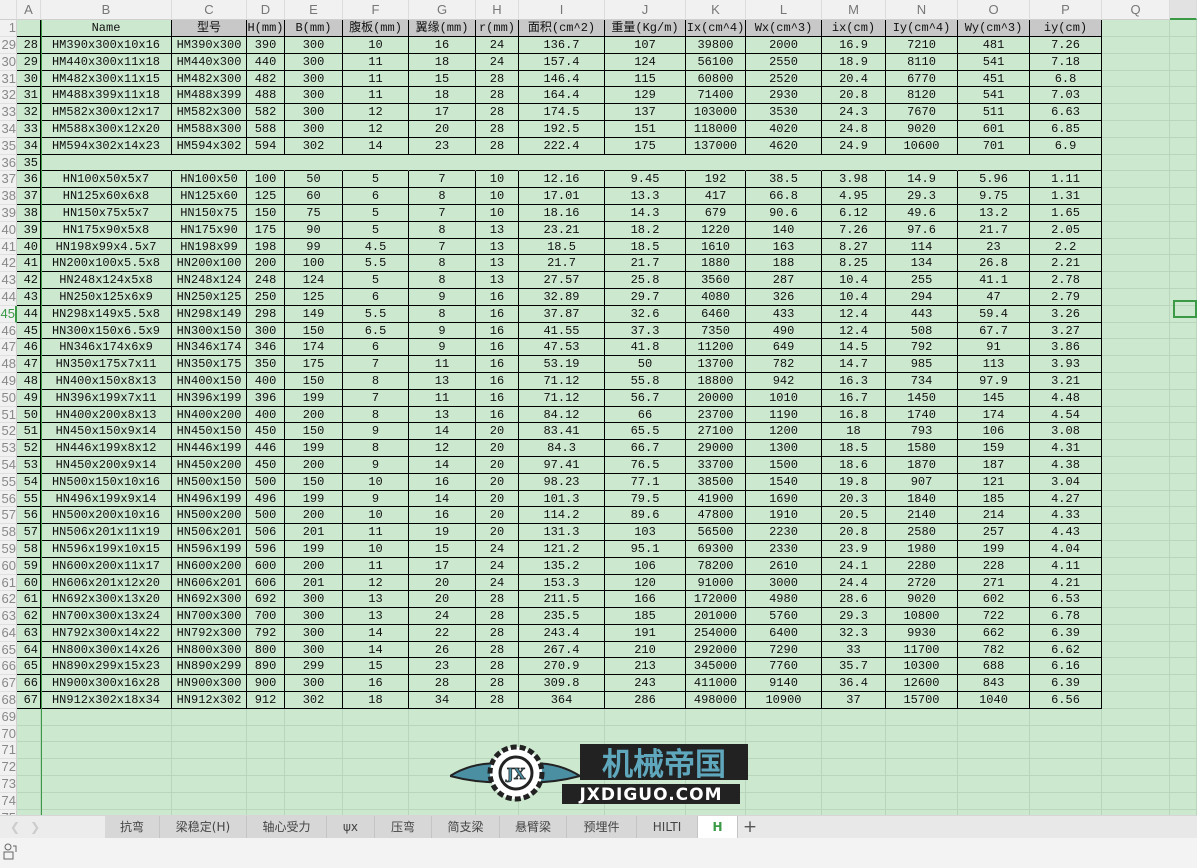  Describe the element at coordinates (403, 827) in the screenshot. I see `sheet-tab: 压弯` at that location.